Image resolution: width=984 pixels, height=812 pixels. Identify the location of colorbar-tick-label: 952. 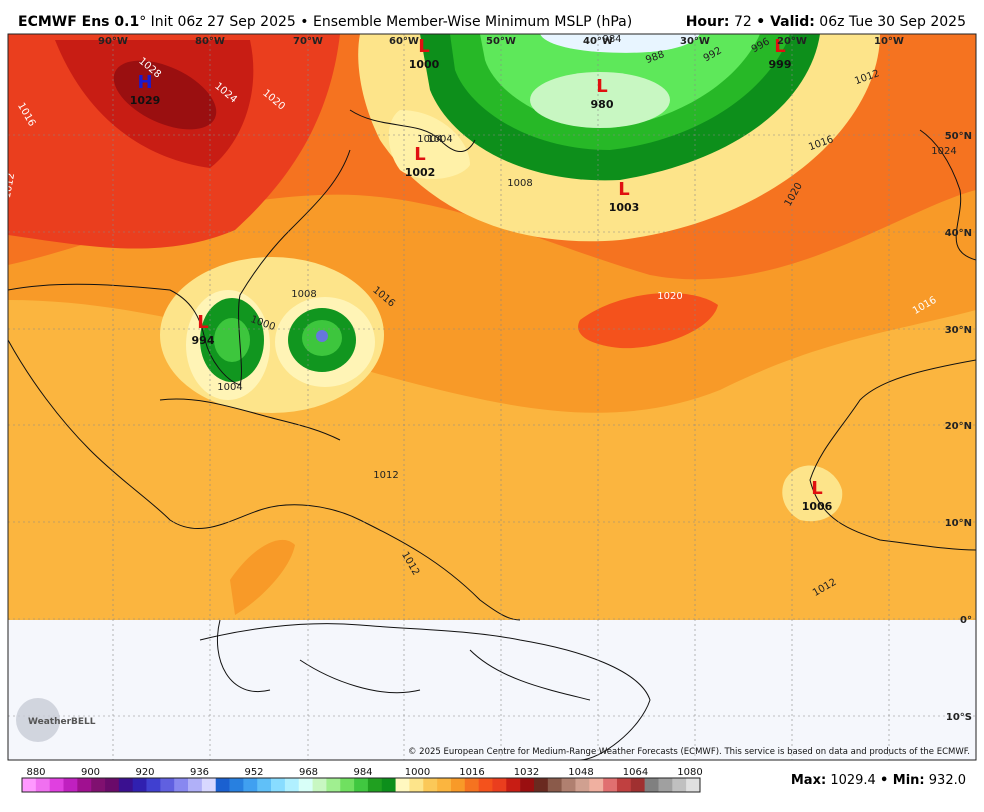
(253, 772).